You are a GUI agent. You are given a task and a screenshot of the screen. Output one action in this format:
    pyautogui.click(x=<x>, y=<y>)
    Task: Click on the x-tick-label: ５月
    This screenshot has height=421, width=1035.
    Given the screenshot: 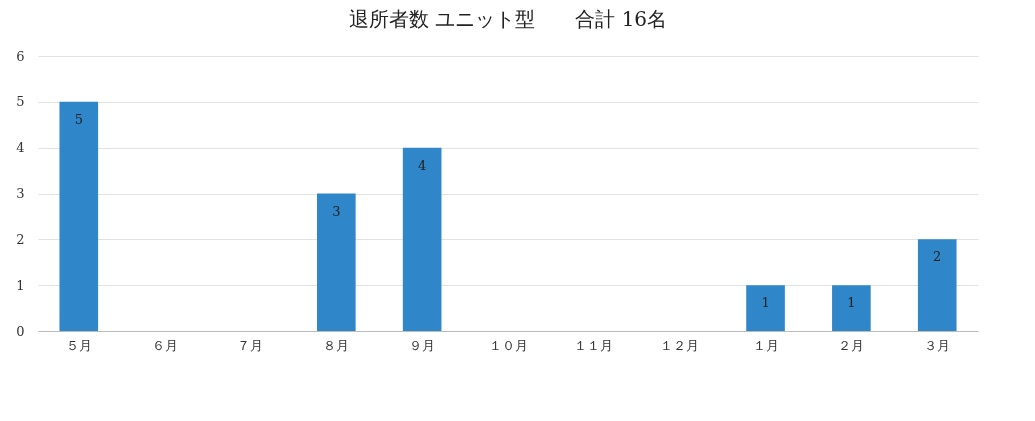 What is the action you would take?
    pyautogui.click(x=78, y=345)
    